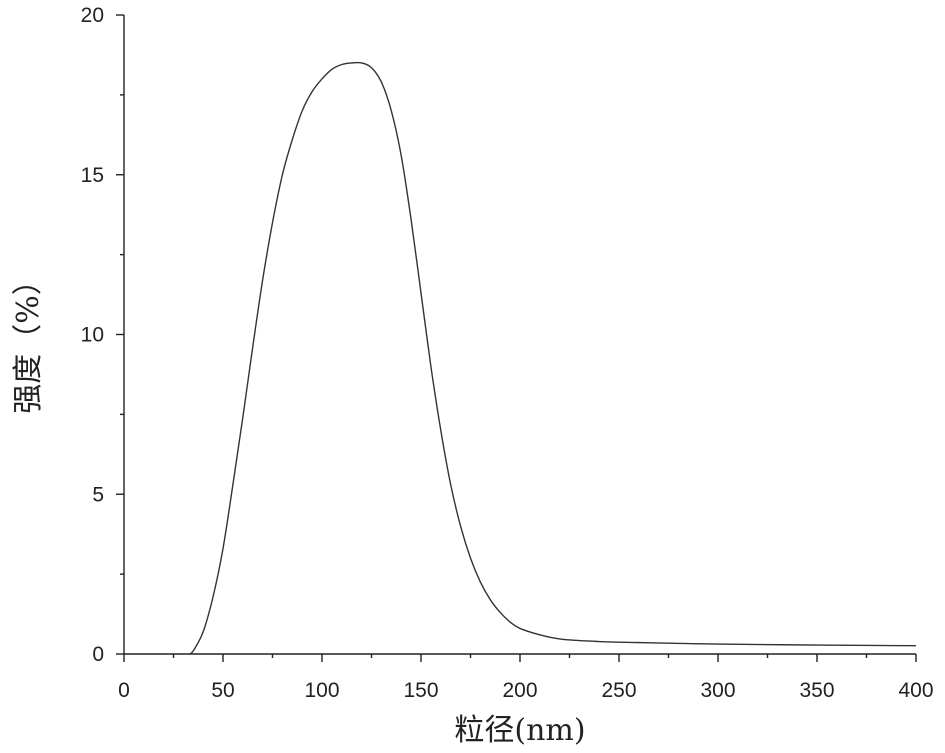  Describe the element at coordinates (618, 690) in the screenshot. I see `x-tick-label: 250` at that location.